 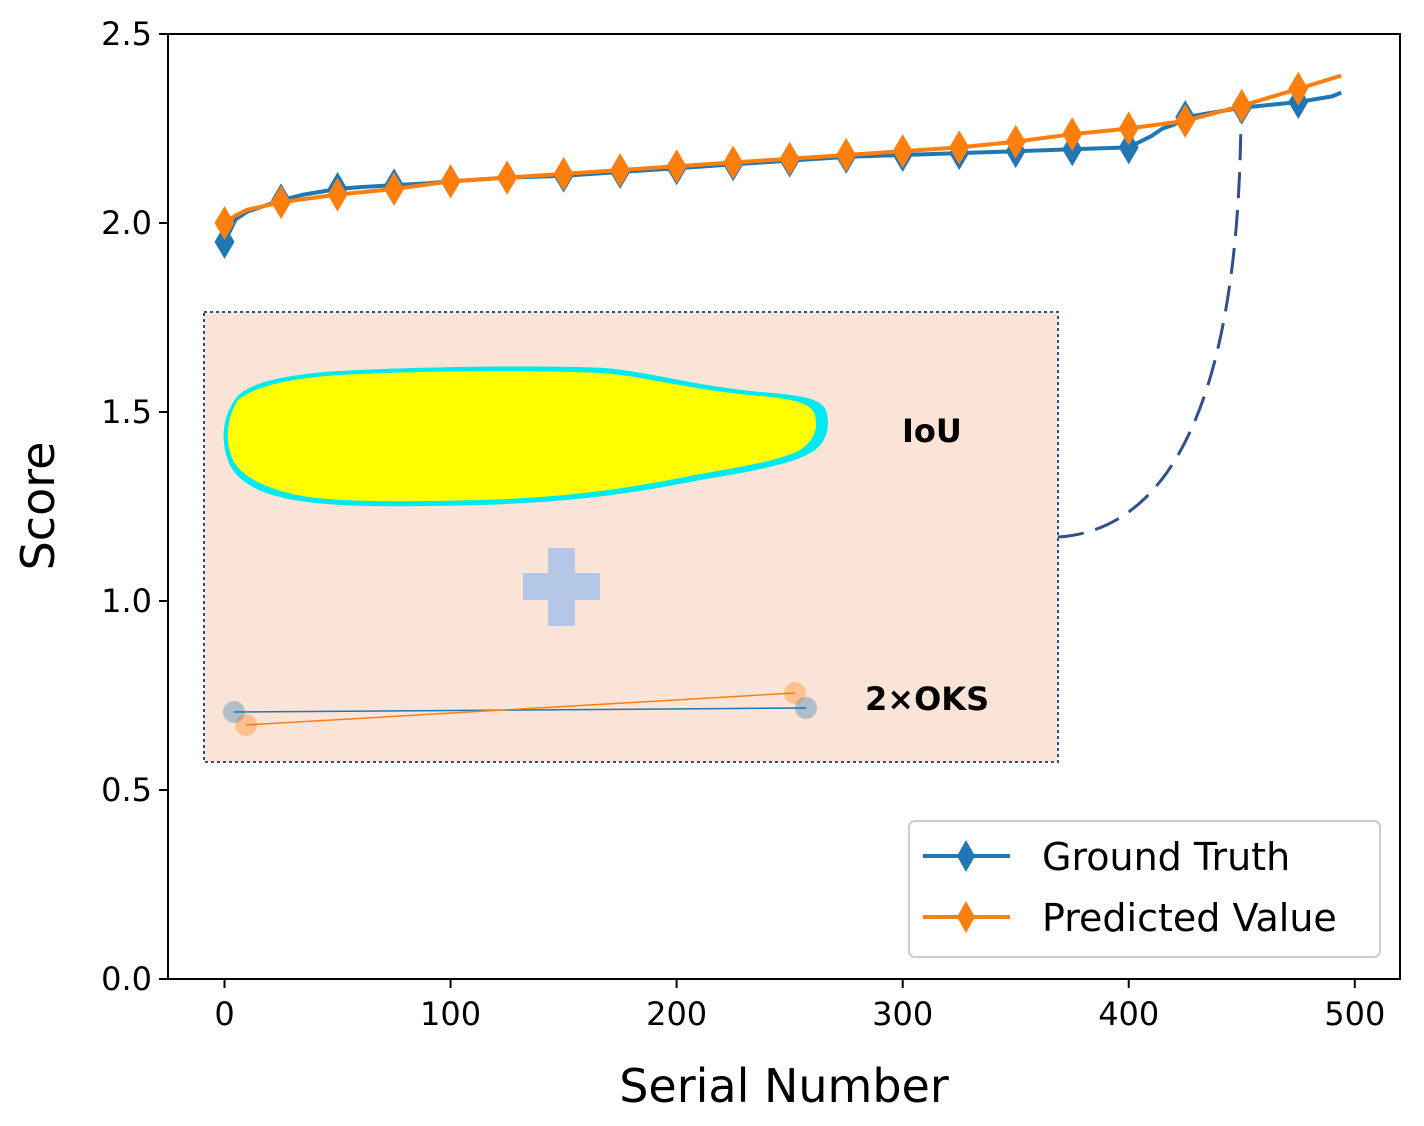 What do you see at coordinates (806, 708) in the screenshot?
I see `keypoint-gt-end` at bounding box center [806, 708].